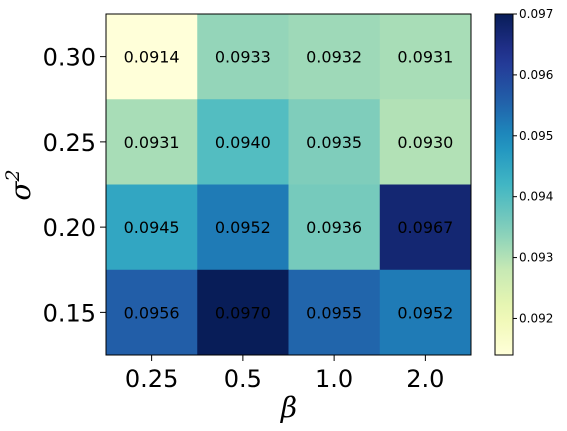  I want to click on x-axis: 0.25 0.5 1.0 2.0, so click(284, 374).